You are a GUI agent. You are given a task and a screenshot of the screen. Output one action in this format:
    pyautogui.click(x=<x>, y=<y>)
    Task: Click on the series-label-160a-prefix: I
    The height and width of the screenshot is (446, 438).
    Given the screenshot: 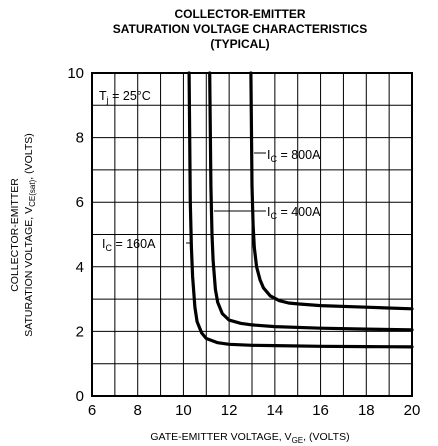 What is the action you would take?
    pyautogui.click(x=103, y=244)
    